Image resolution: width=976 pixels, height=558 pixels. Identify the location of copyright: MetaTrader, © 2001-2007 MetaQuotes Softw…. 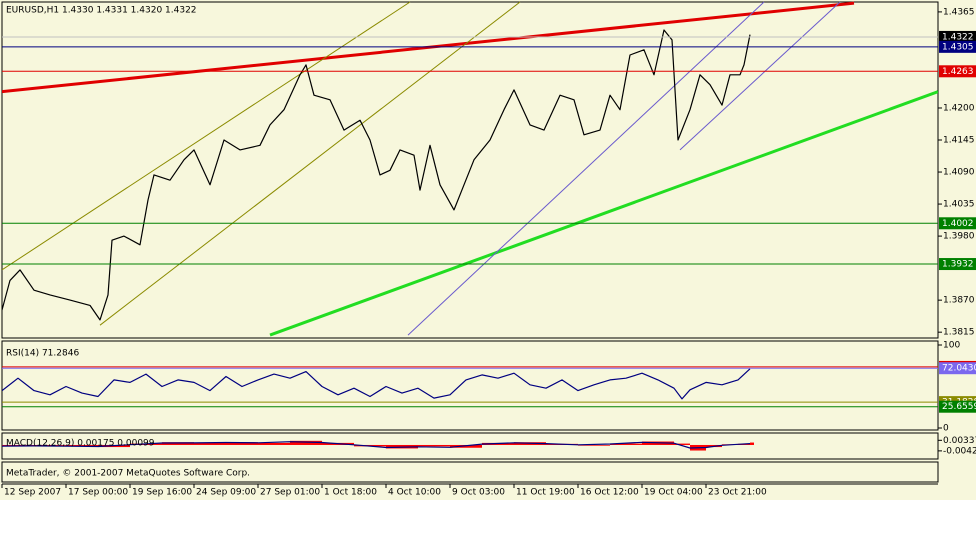
(128, 474).